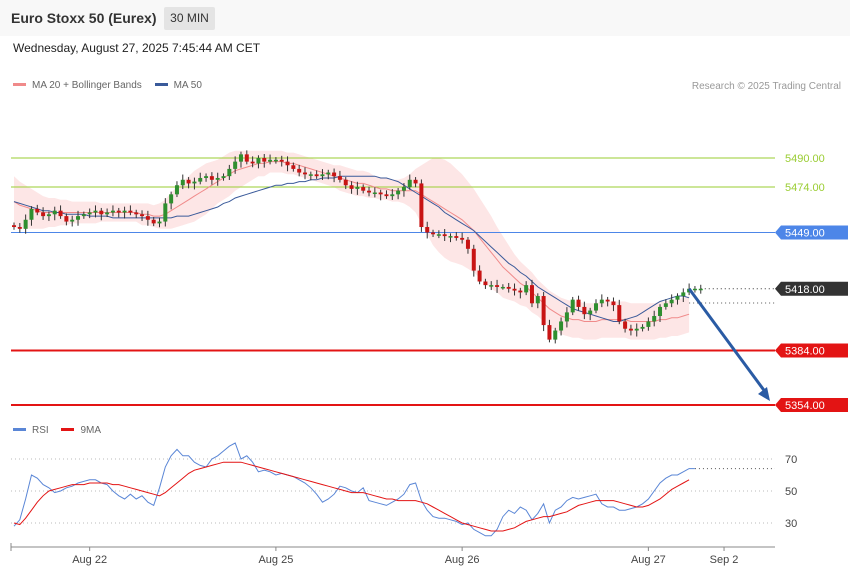  Describe the element at coordinates (392, 554) in the screenshot. I see `x-axis: Aug 22 Aug 25 Aug 26 Aug 27 Sep 2` at that location.